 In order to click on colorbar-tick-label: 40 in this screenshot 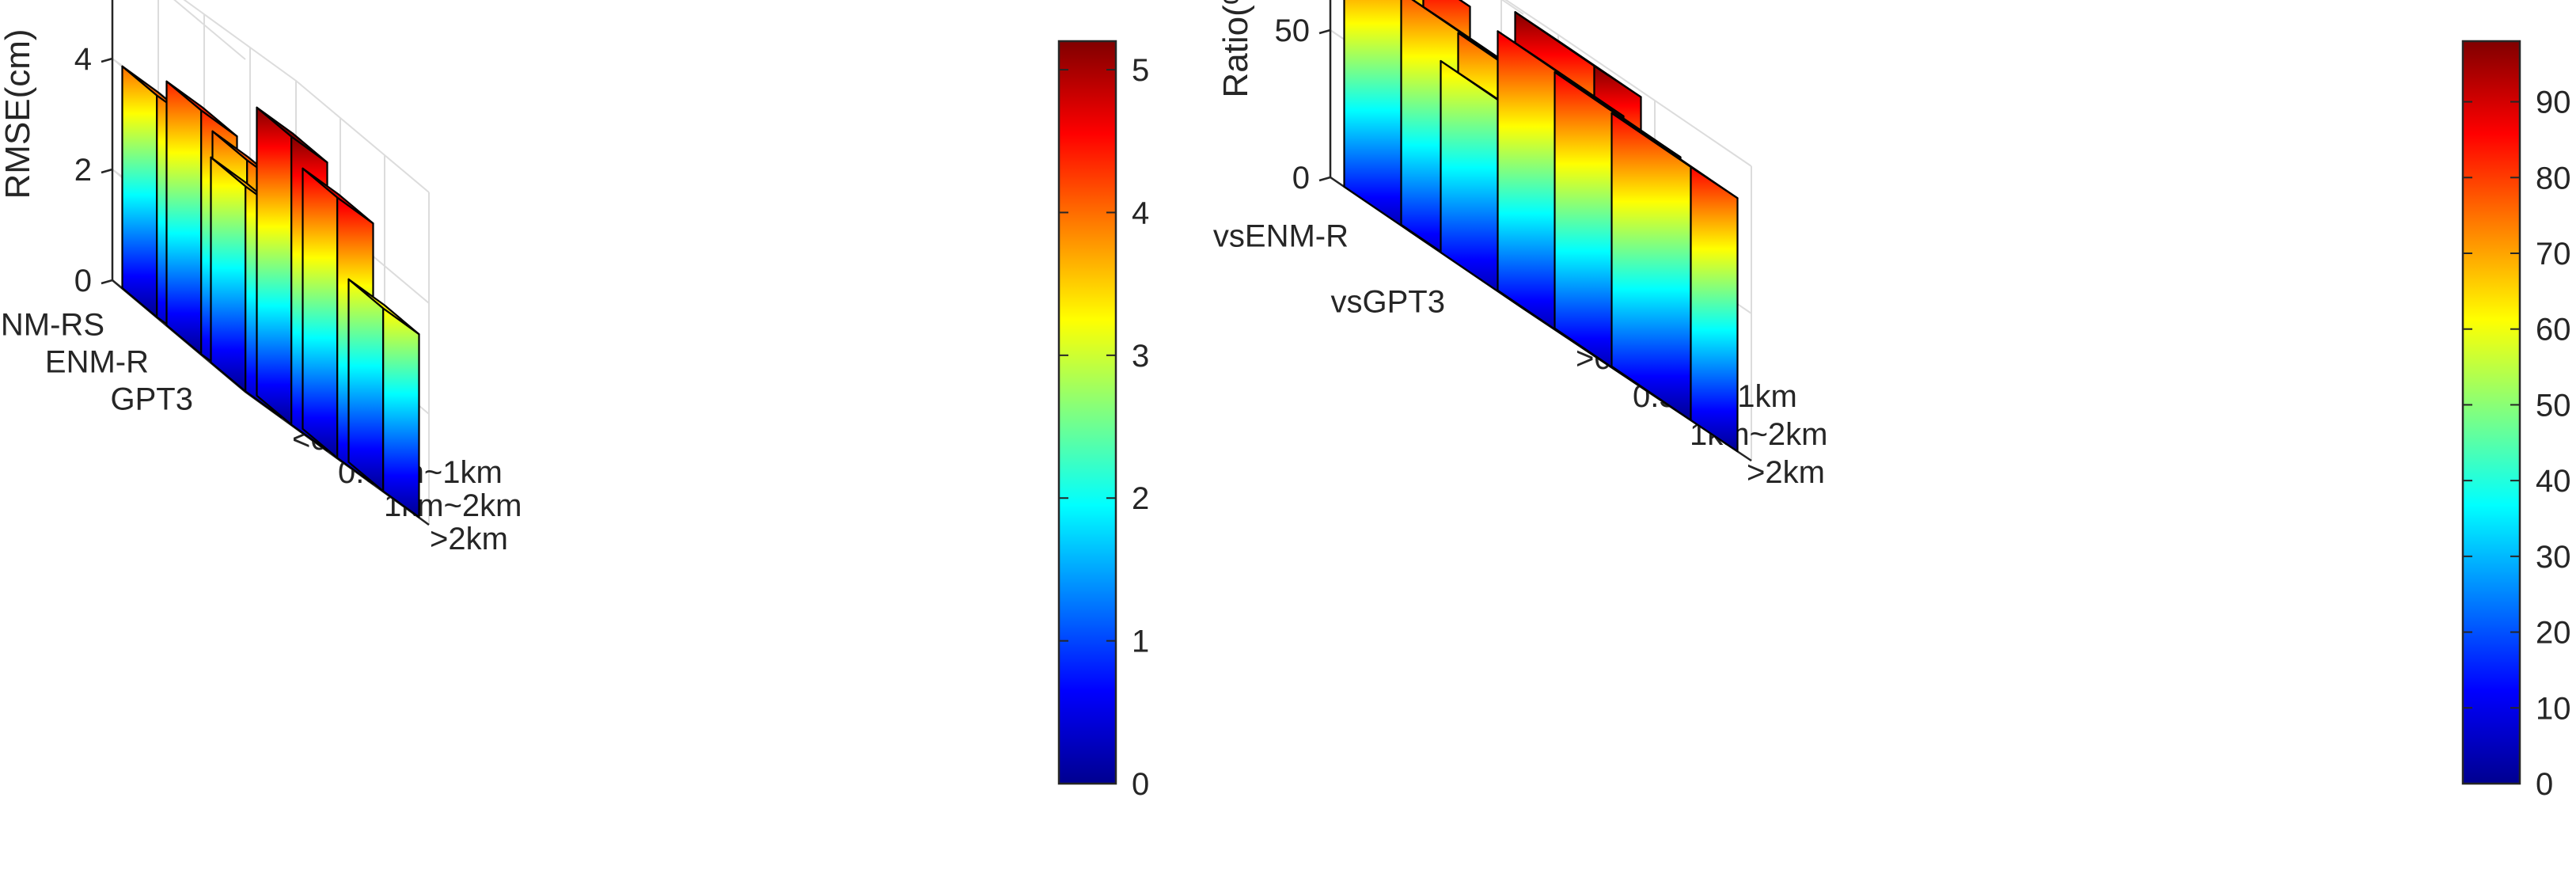, I will do `click(2553, 482)`.